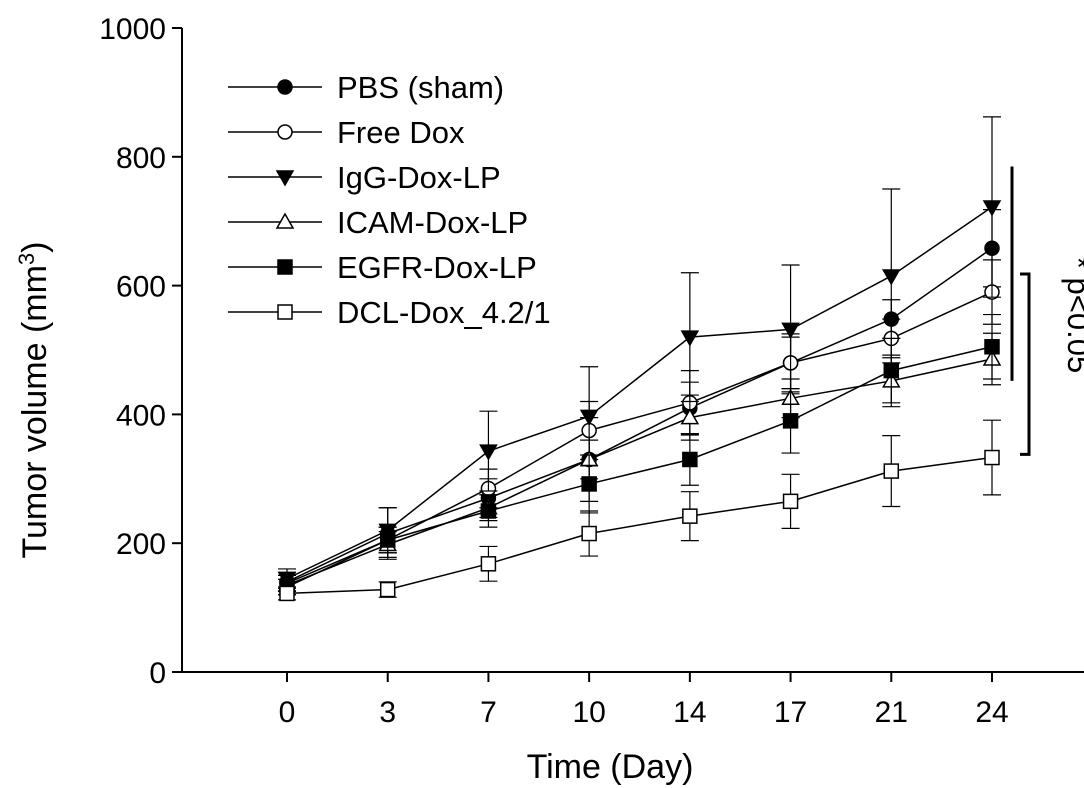 This screenshot has width=1084, height=788. What do you see at coordinates (991, 712) in the screenshot?
I see `x-tick-label: 24` at bounding box center [991, 712].